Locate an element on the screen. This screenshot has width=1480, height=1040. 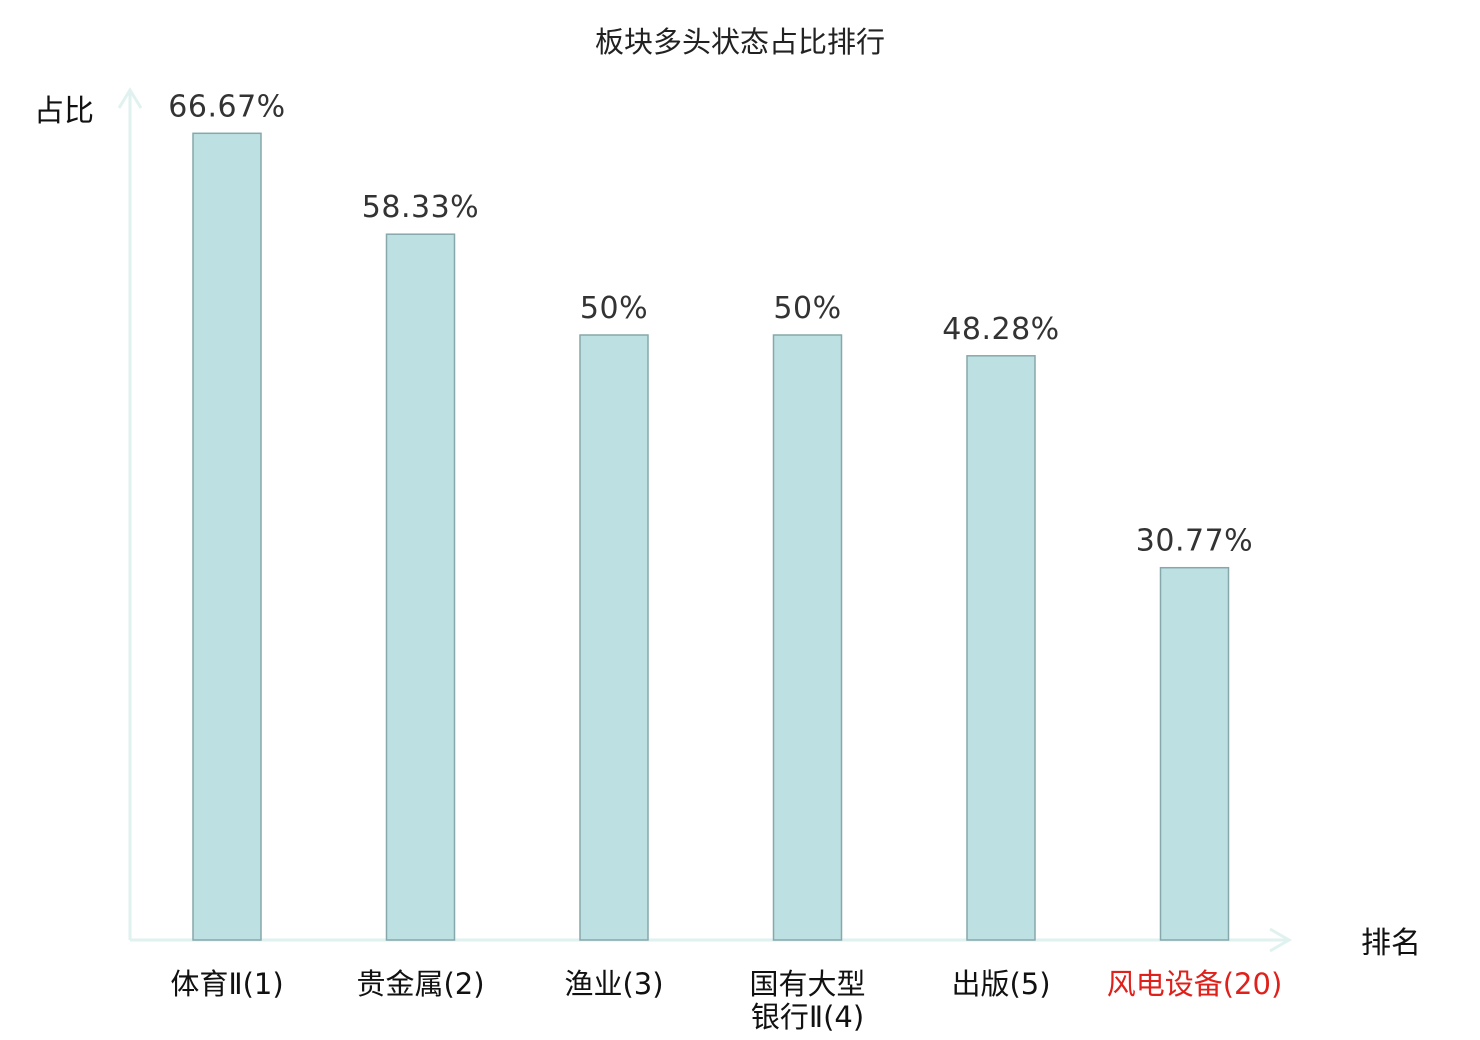
chart-title: 板块多头状态占比排行 is located at coordinates (740, 42).